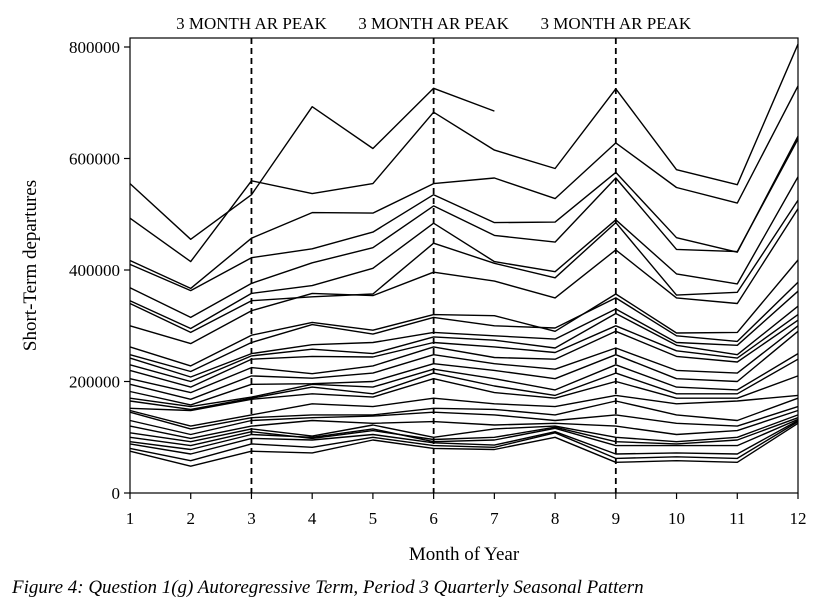 Image resolution: width=817 pixels, height=613 pixels. I want to click on x-axis-label: Month of Year, so click(464, 554).